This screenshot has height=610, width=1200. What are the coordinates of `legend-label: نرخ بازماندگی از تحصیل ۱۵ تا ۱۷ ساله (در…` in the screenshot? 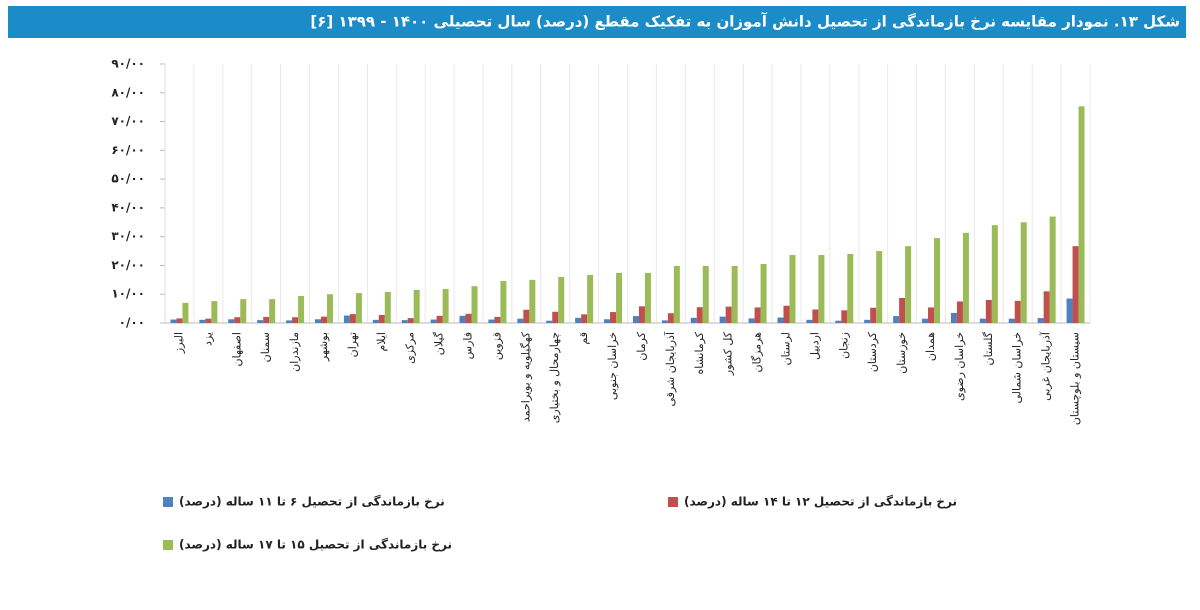 It's located at (315, 545).